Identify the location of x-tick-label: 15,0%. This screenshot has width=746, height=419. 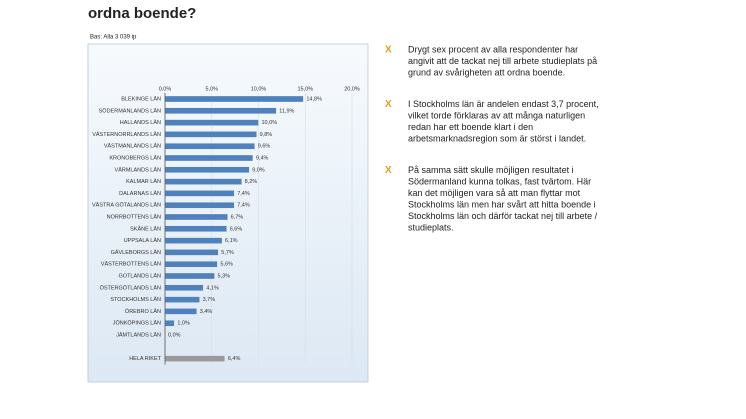
(305, 89).